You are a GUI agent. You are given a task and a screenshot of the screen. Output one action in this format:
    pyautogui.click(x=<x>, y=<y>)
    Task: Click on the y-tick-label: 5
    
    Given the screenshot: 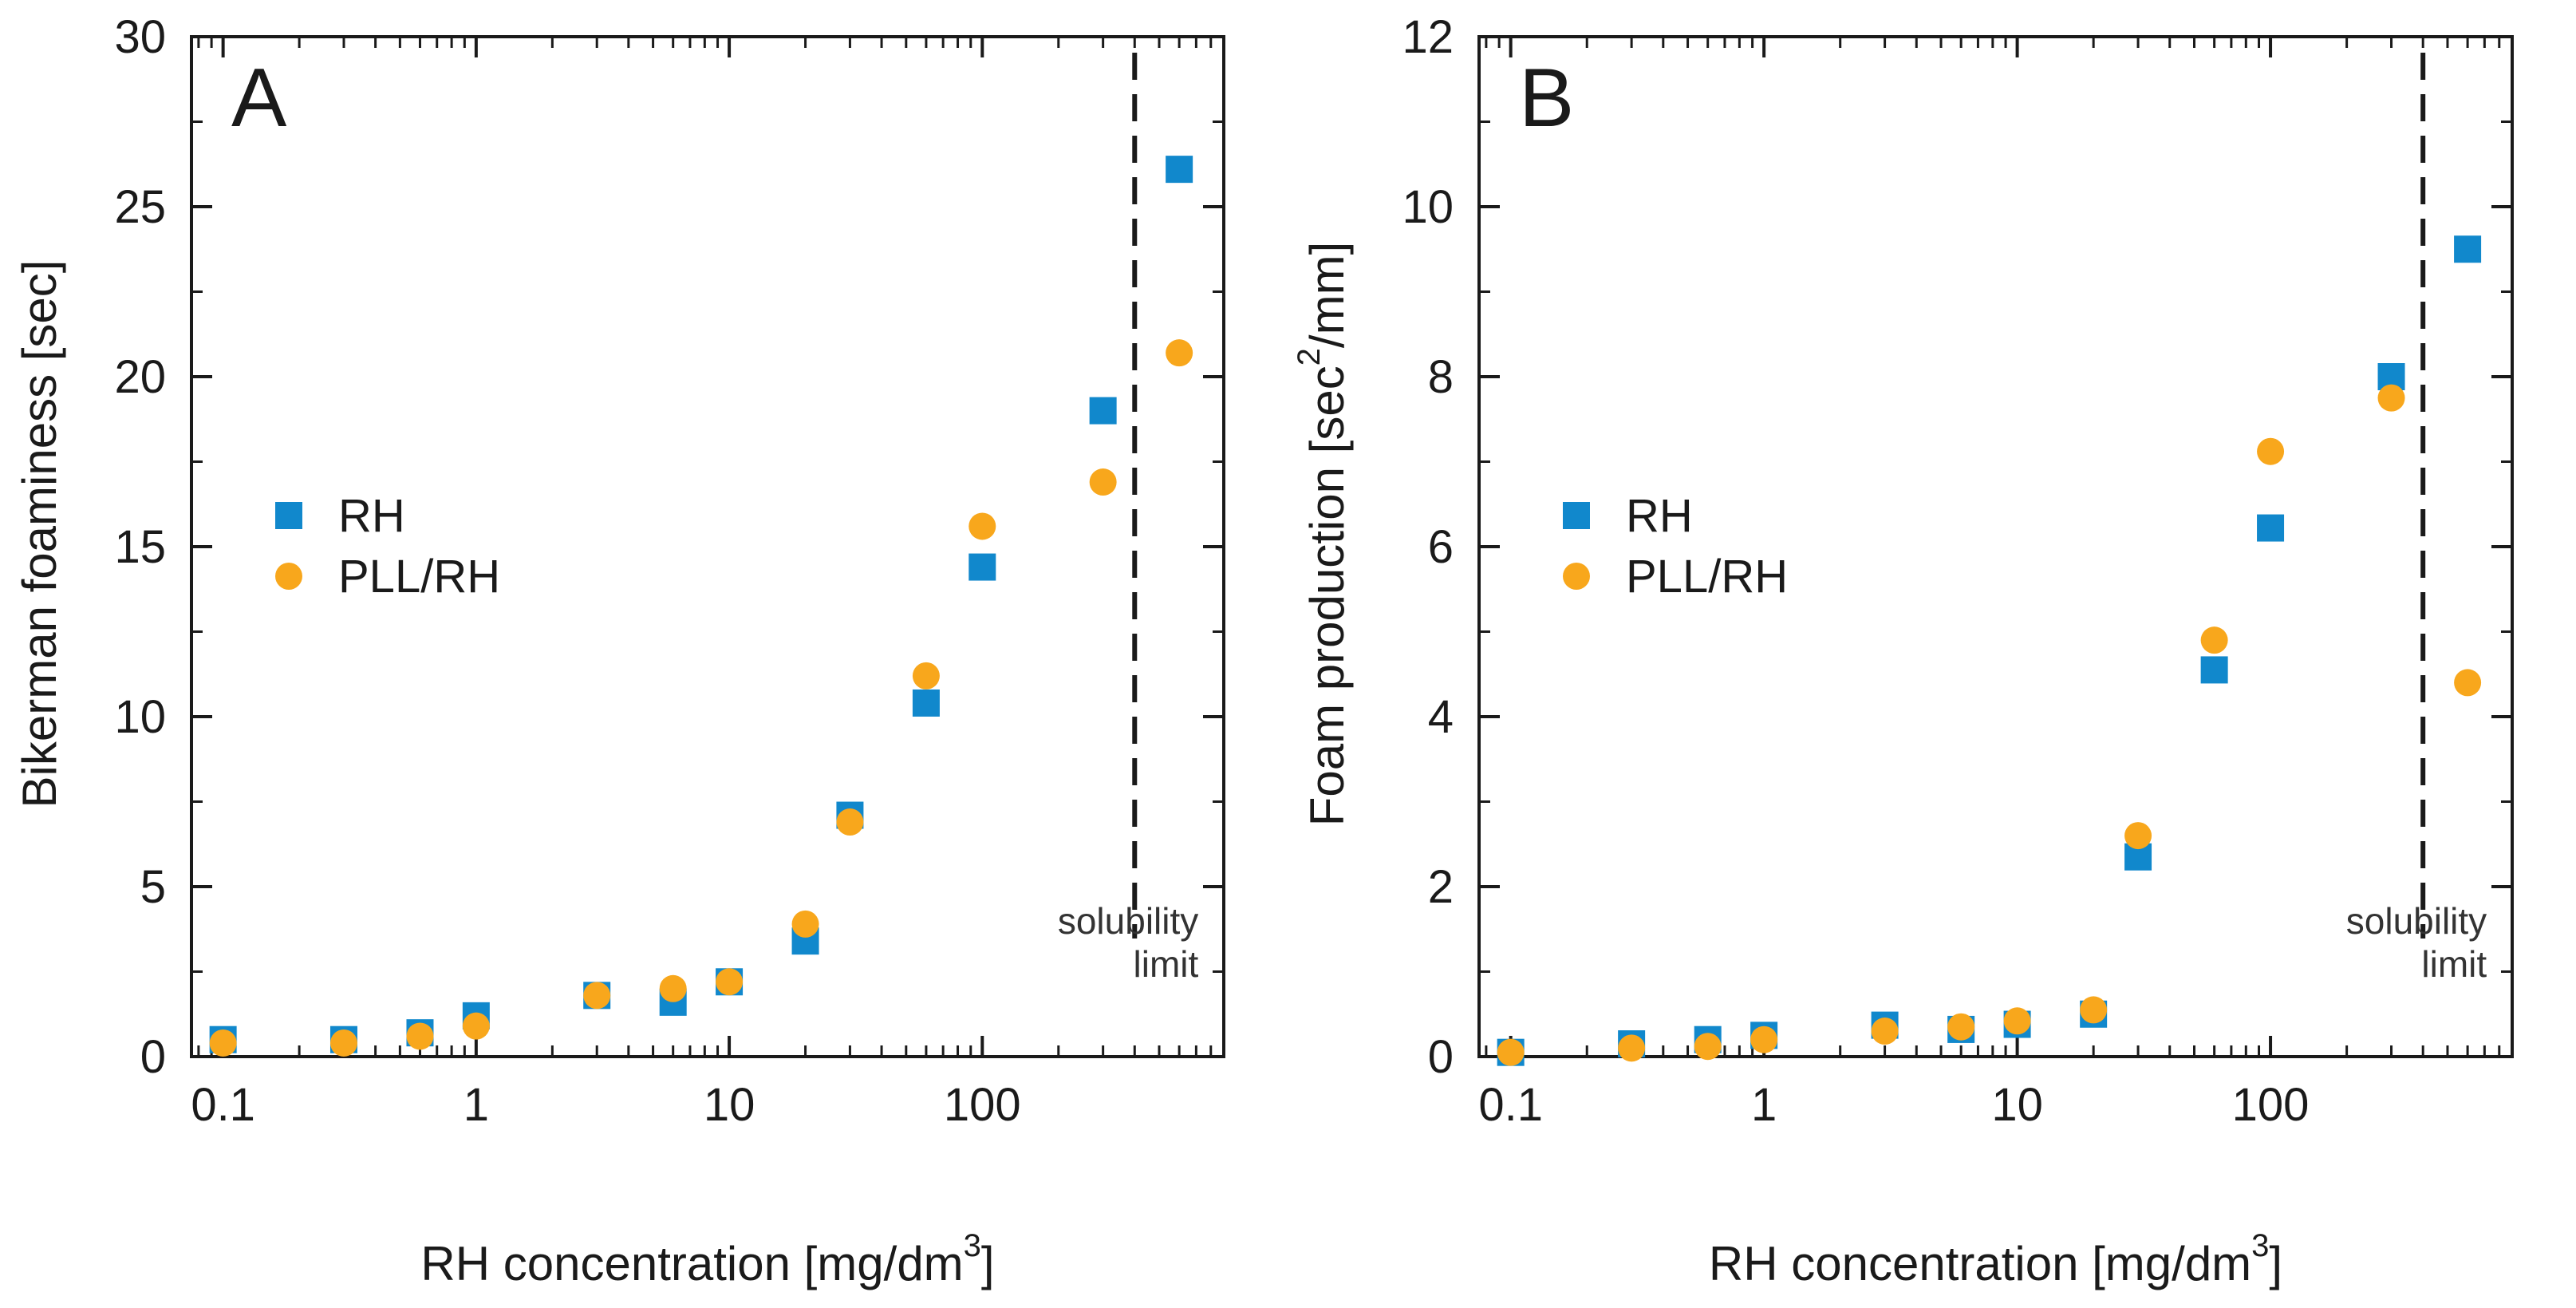 What is the action you would take?
    pyautogui.click(x=153, y=887)
    